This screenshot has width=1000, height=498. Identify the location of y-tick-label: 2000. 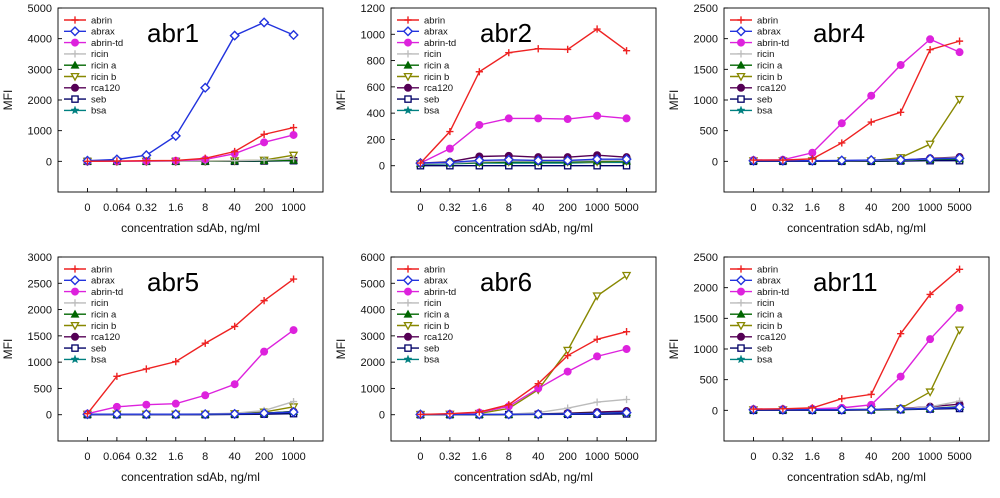
(40, 101).